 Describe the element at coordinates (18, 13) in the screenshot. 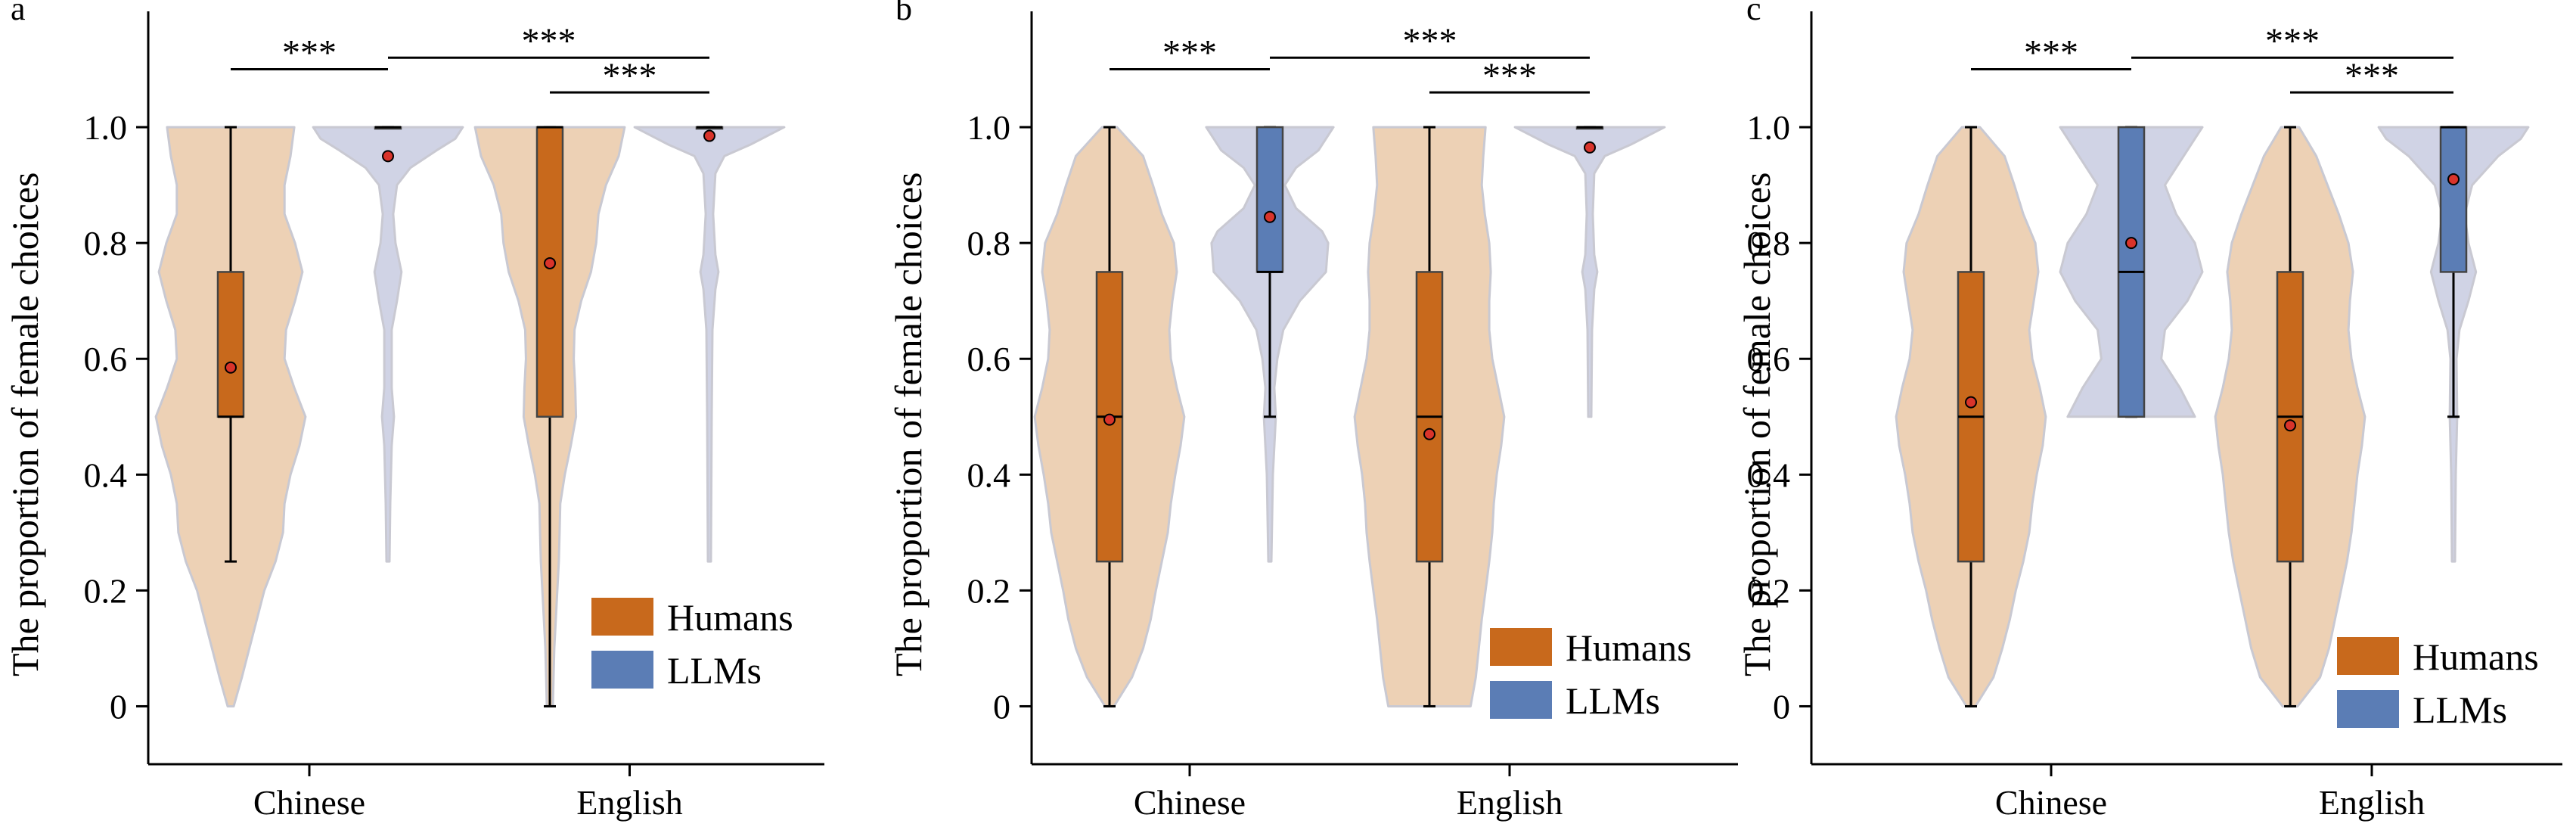

I see `panel-label: a` at that location.